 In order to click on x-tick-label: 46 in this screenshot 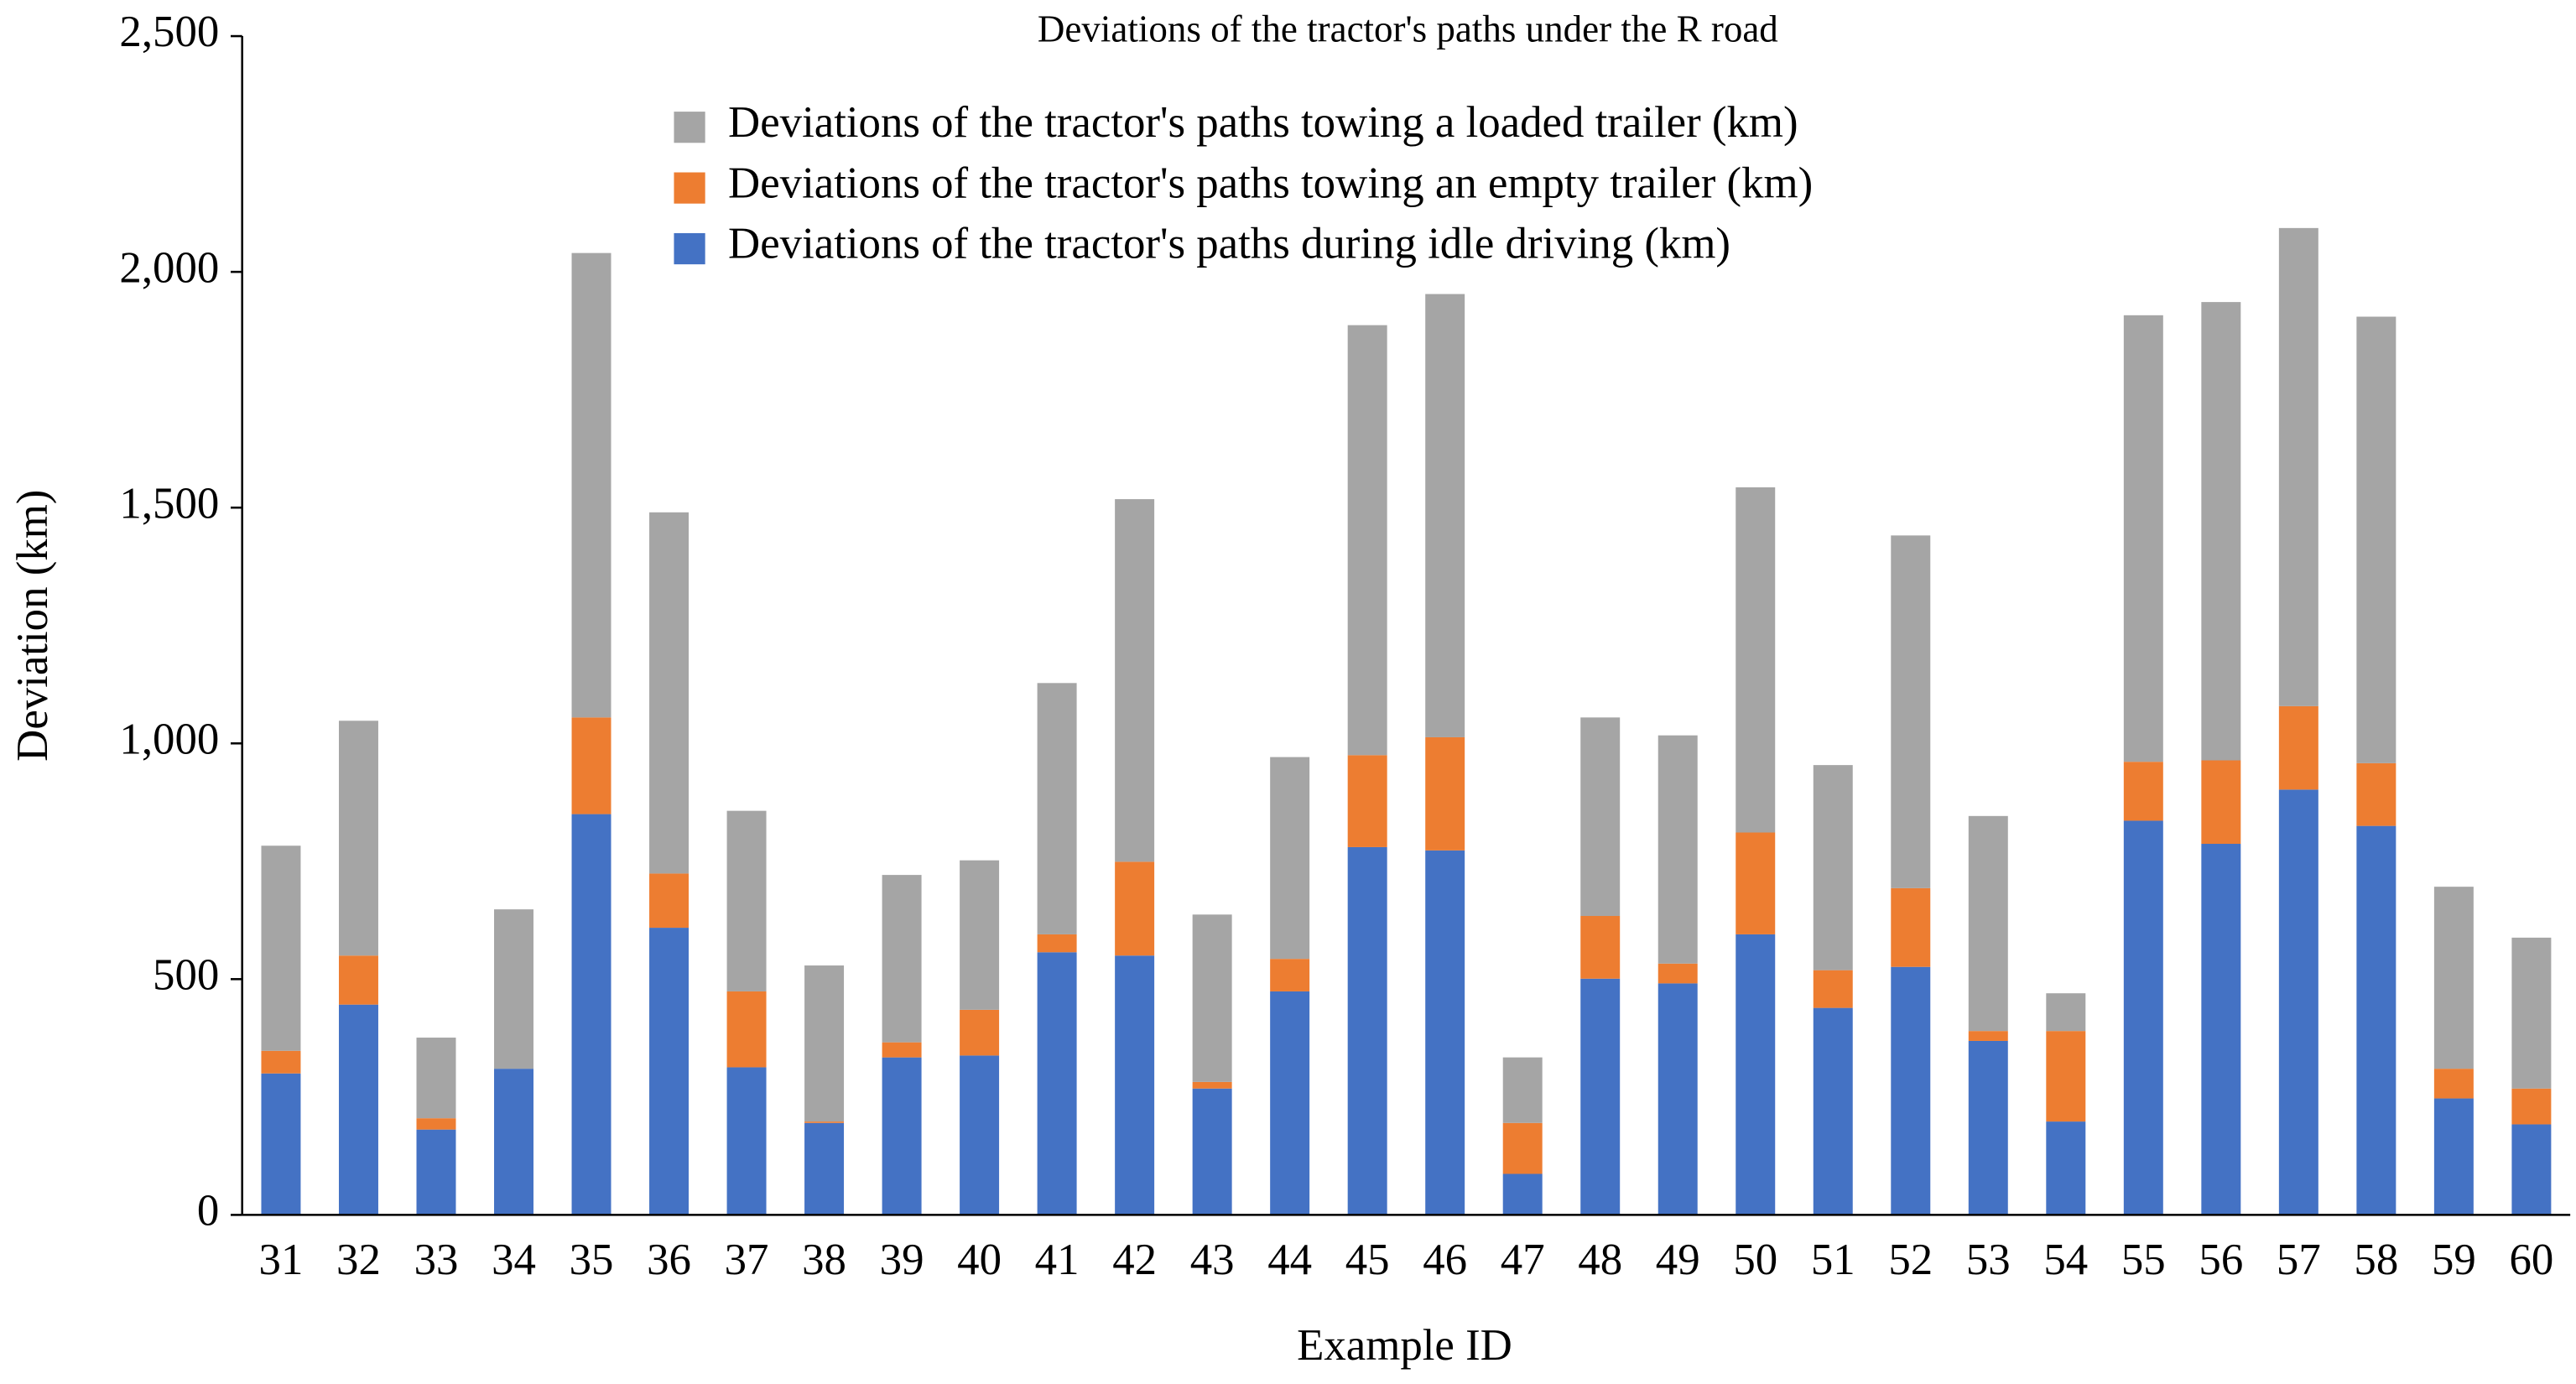, I will do `click(1445, 1260)`.